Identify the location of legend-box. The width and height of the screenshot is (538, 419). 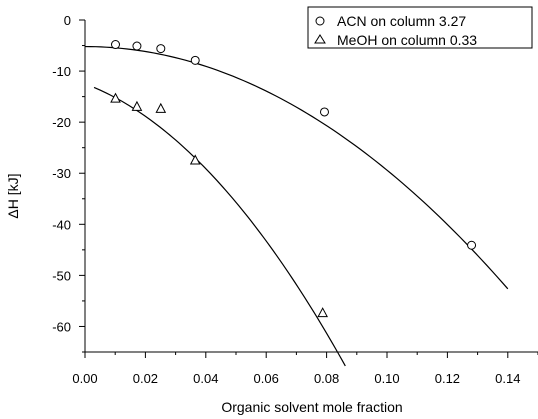
(420, 27).